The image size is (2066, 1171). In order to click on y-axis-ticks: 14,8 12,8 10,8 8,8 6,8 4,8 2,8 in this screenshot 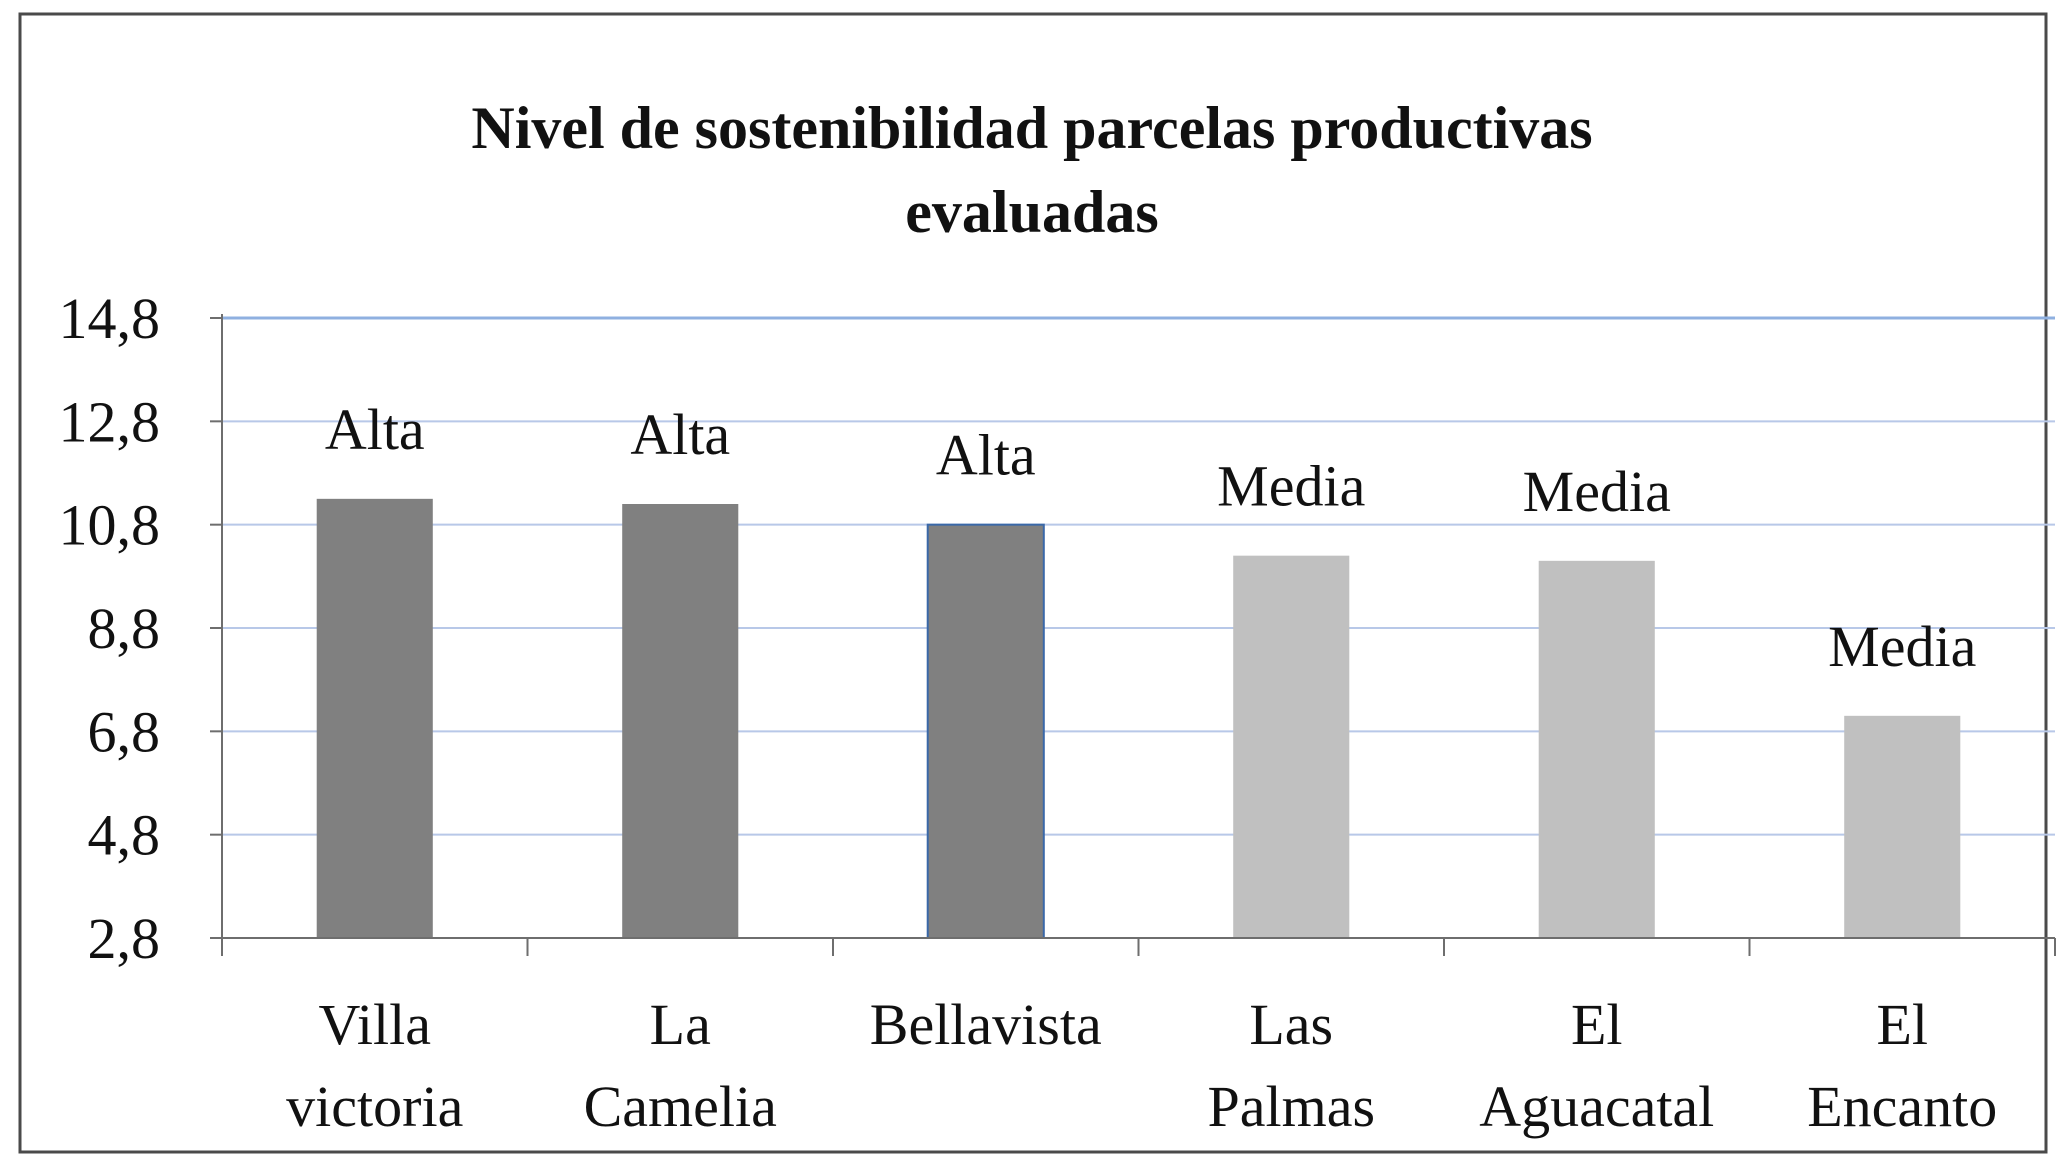, I will do `click(140, 628)`.